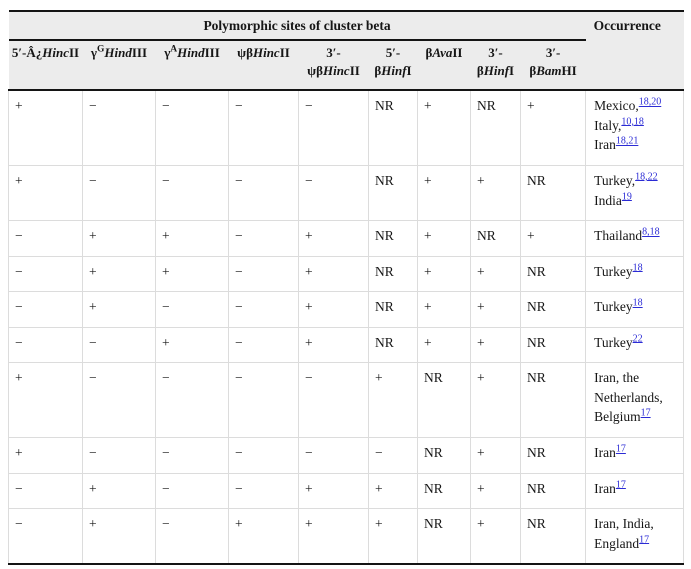  What do you see at coordinates (315, 71) in the screenshot?
I see `header-text: ψβ` at bounding box center [315, 71].